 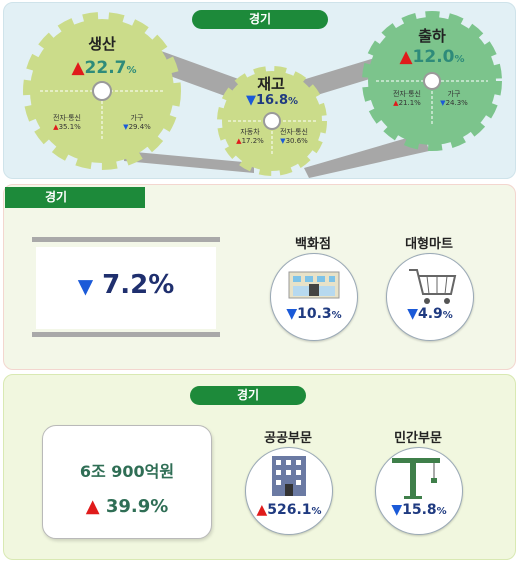 I want to click on shipment-sub2: 가구 ▼24.3%, so click(x=454, y=98).